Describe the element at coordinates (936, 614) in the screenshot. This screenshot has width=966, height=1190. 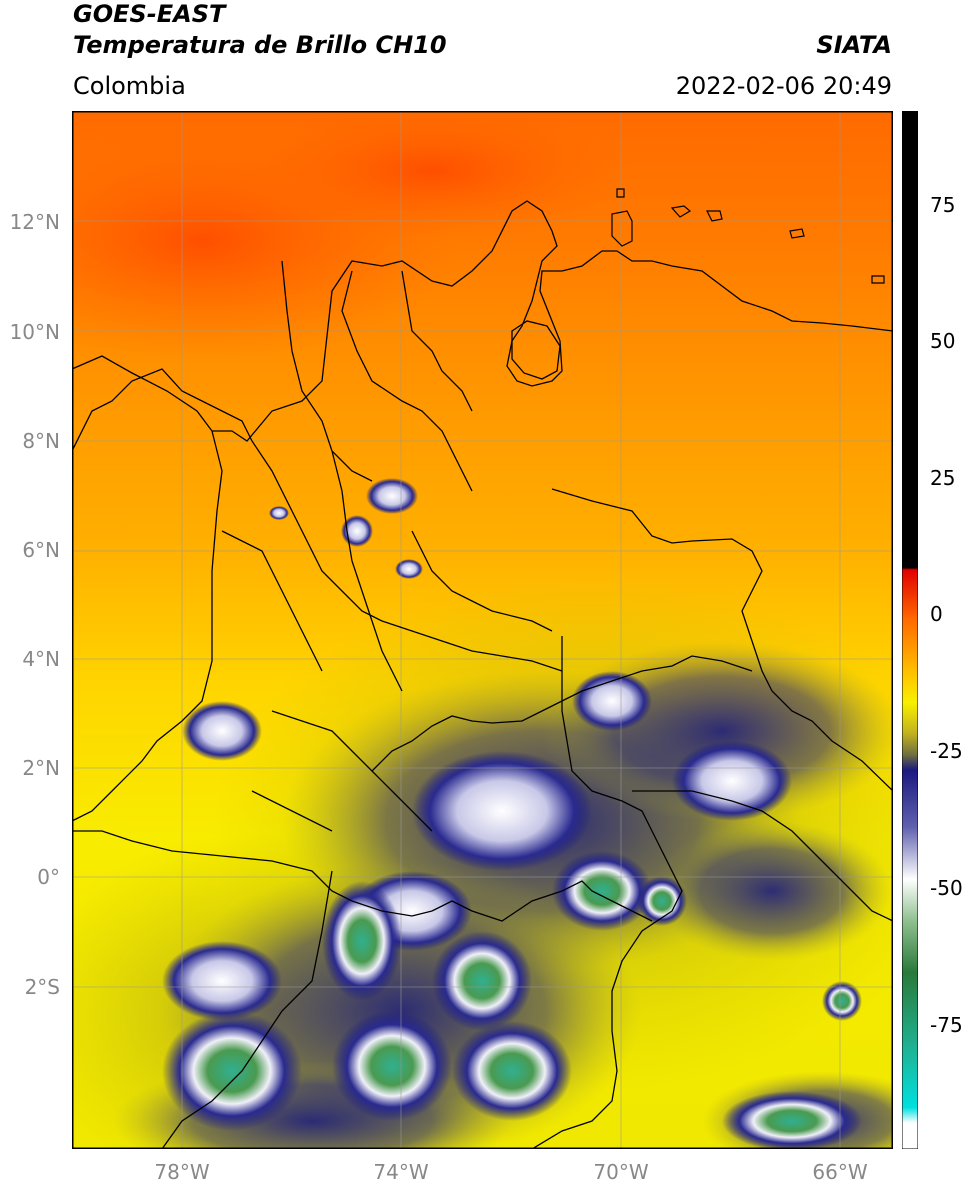
I see `colorbar-label-0: 0` at that location.